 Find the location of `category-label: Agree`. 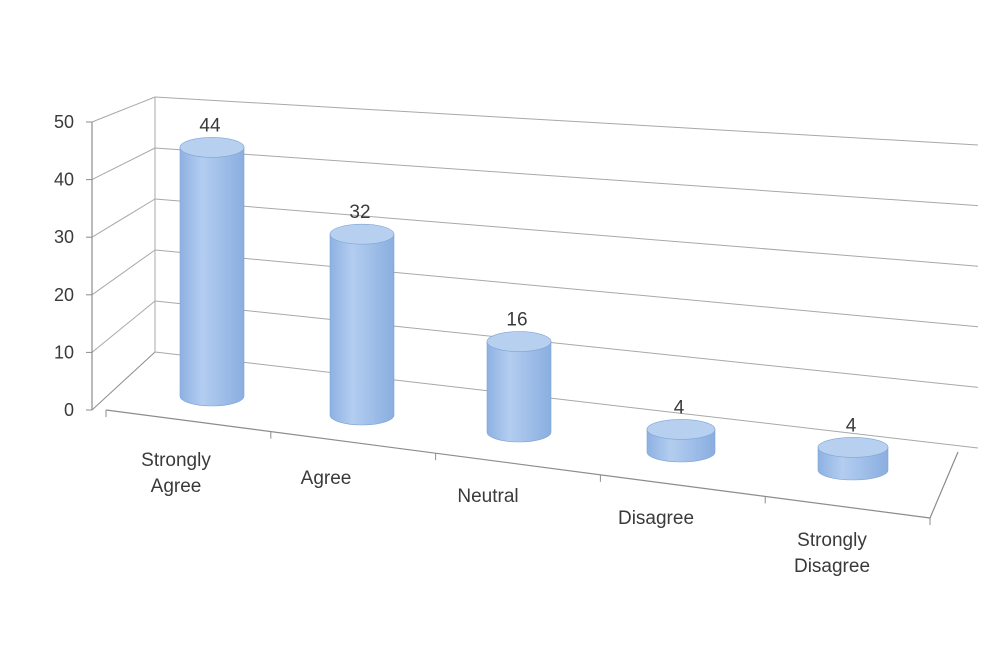

category-label: Agree is located at coordinates (326, 478).